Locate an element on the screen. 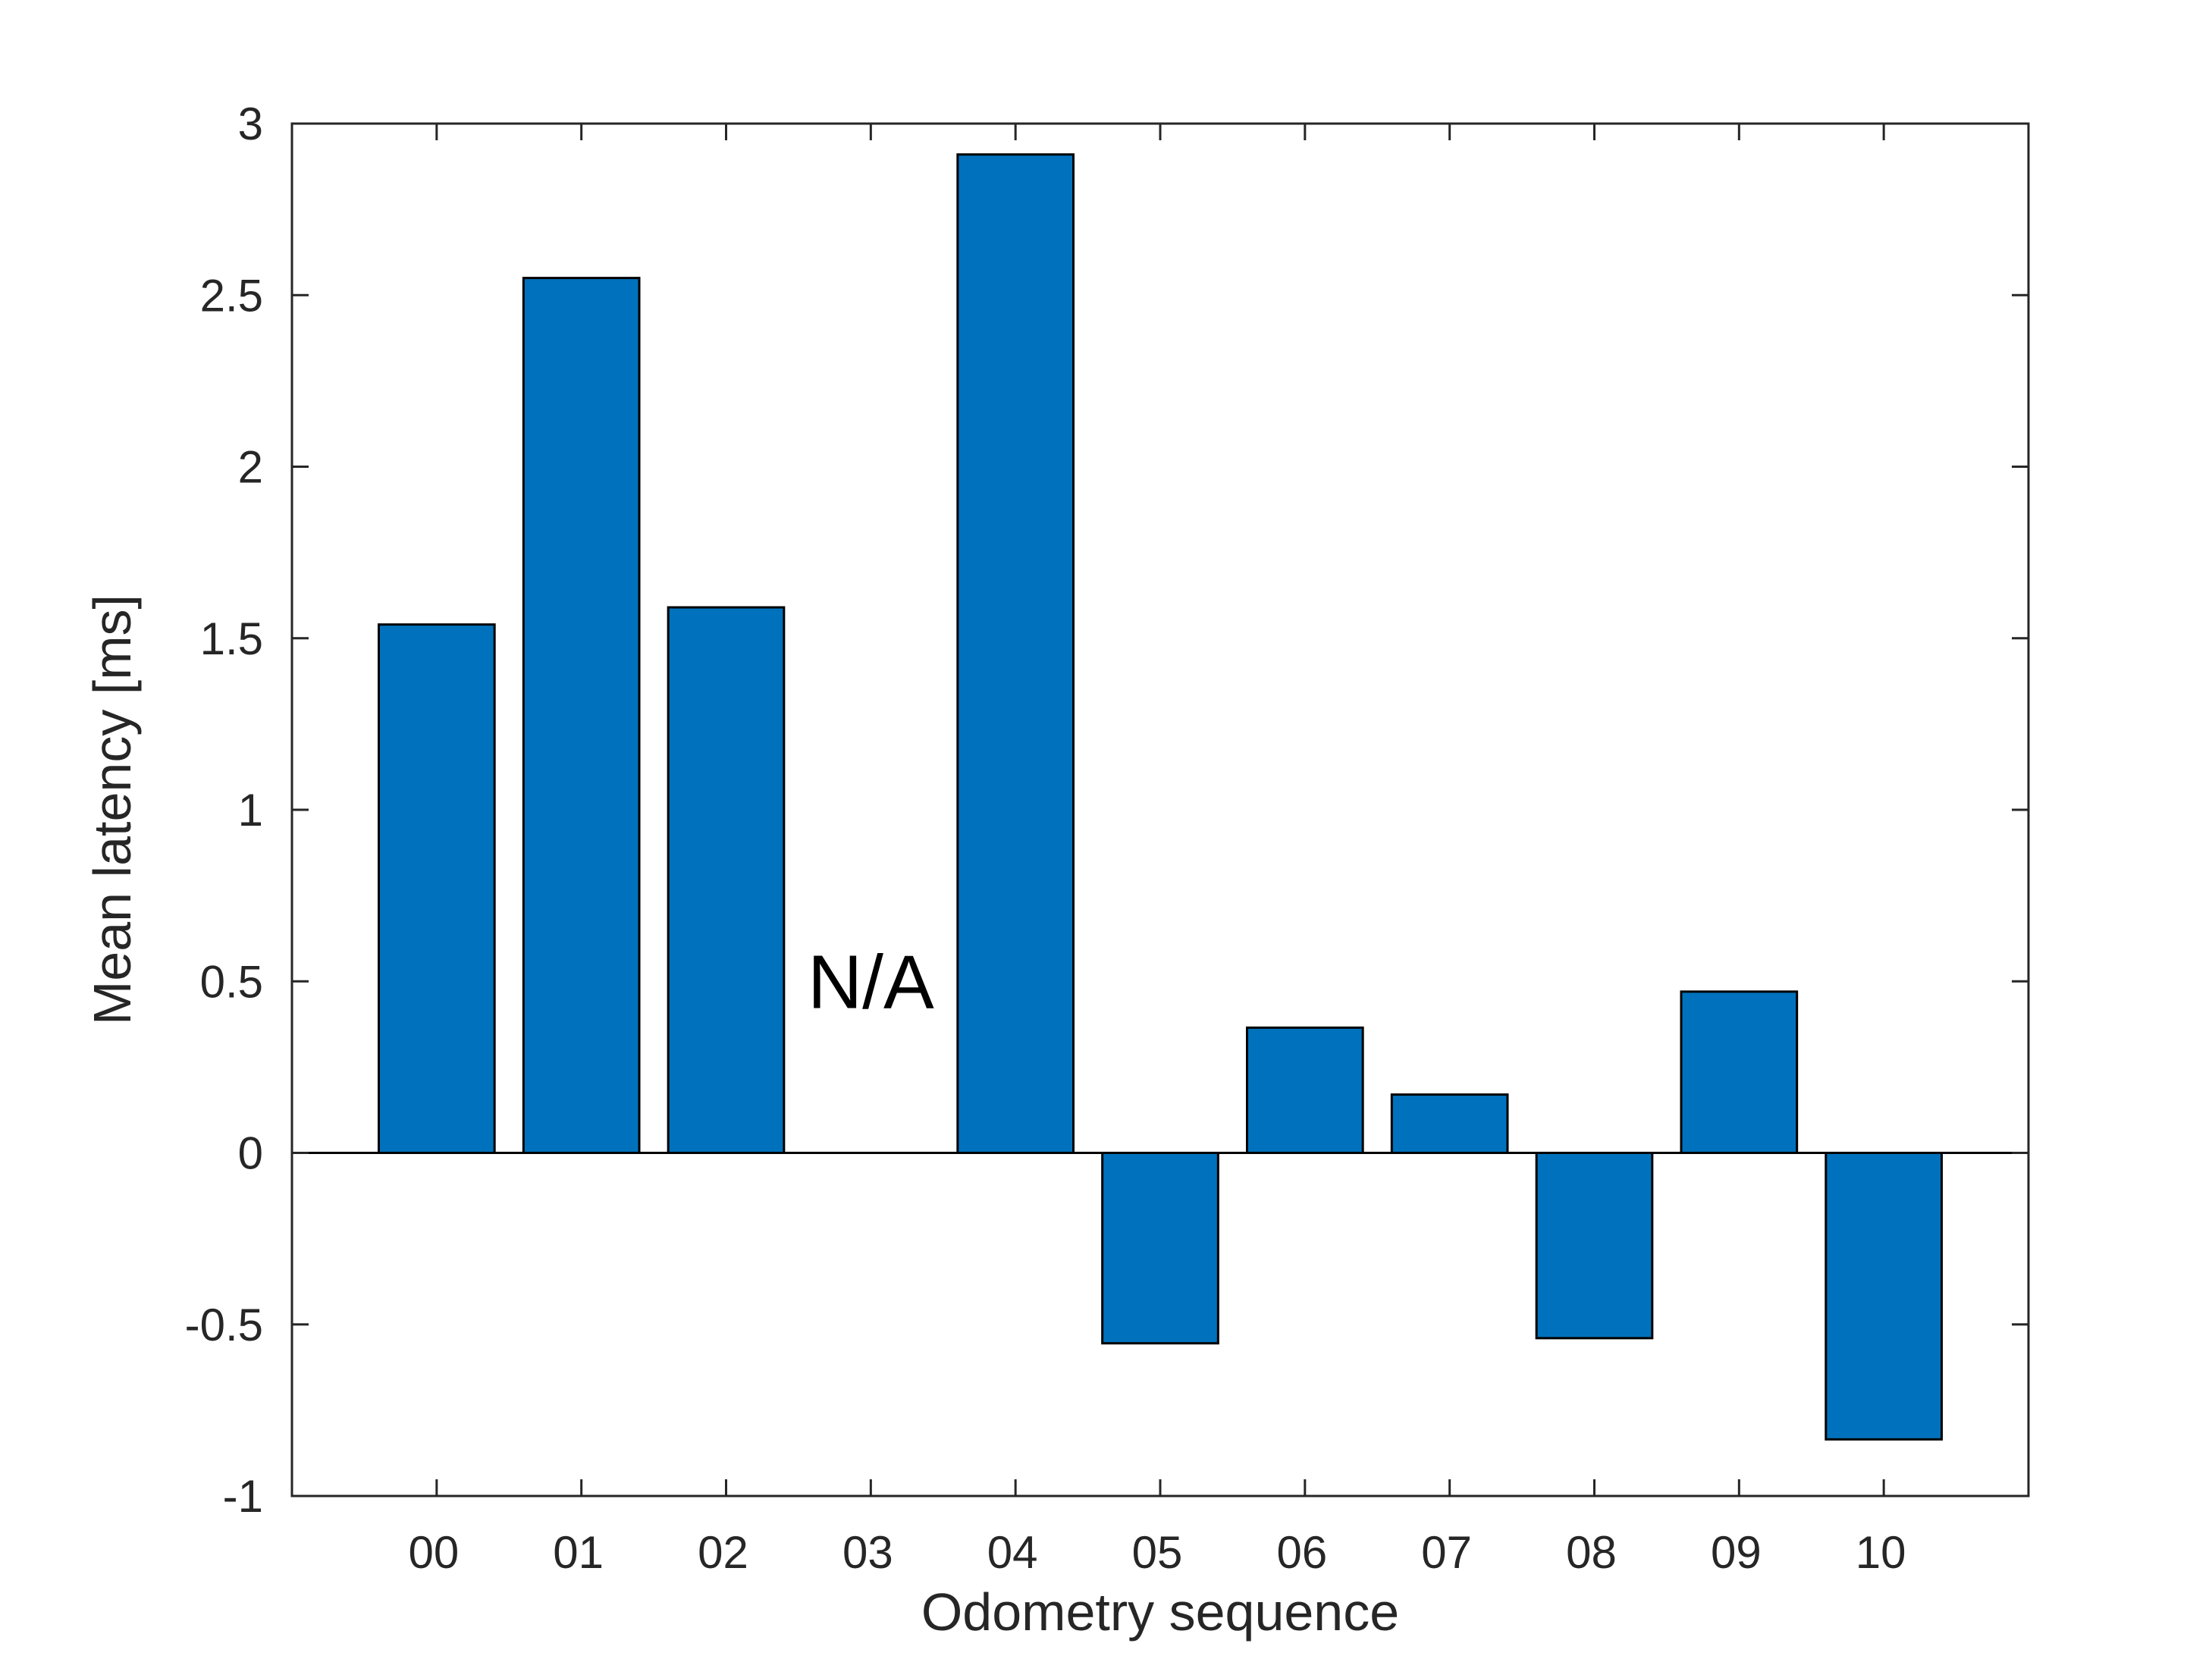 The image size is (2212, 1659). annotations-group: N/A is located at coordinates (871, 981).